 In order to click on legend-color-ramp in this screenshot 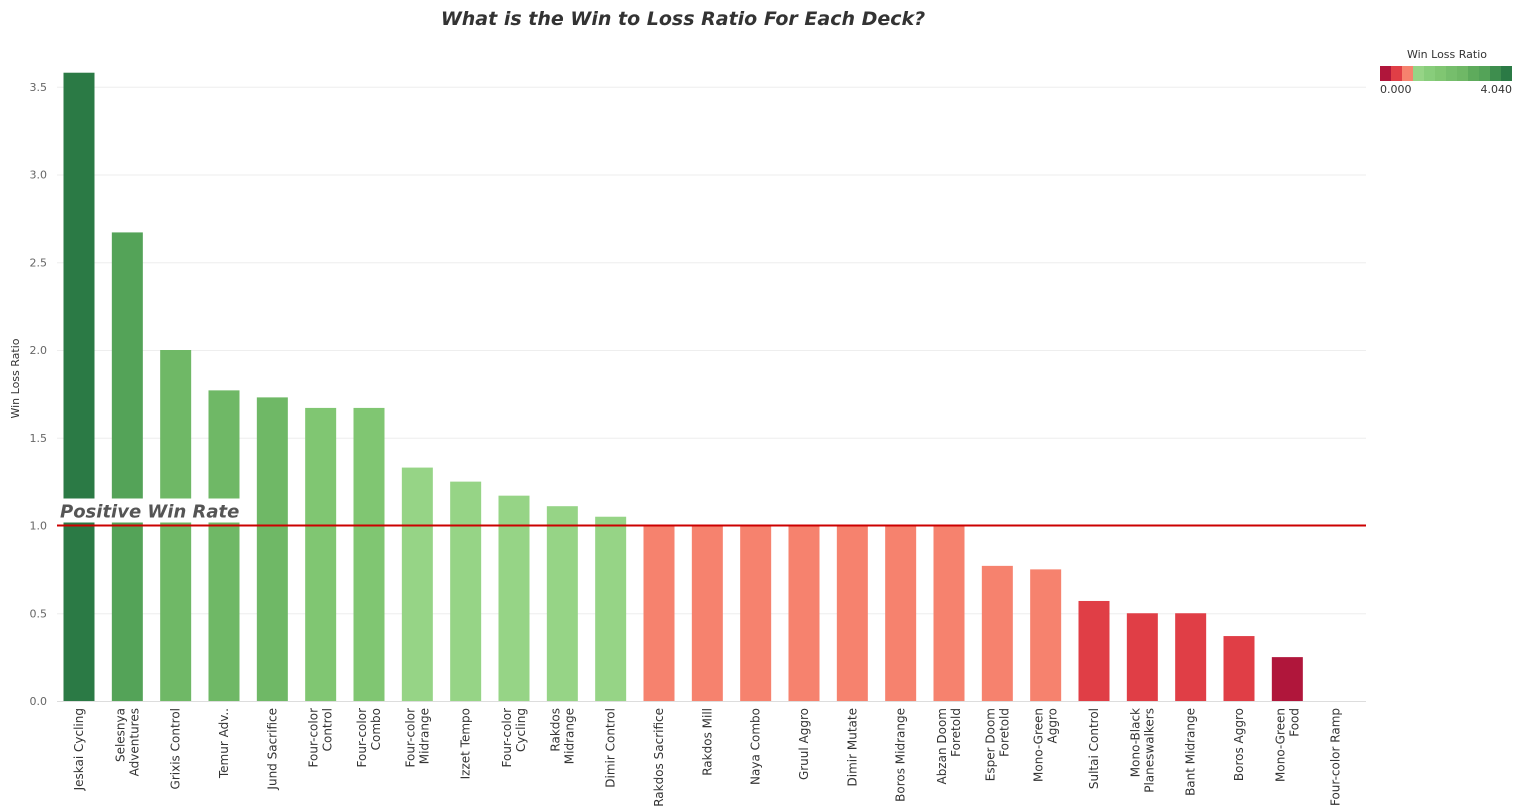, I will do `click(1446, 73)`.